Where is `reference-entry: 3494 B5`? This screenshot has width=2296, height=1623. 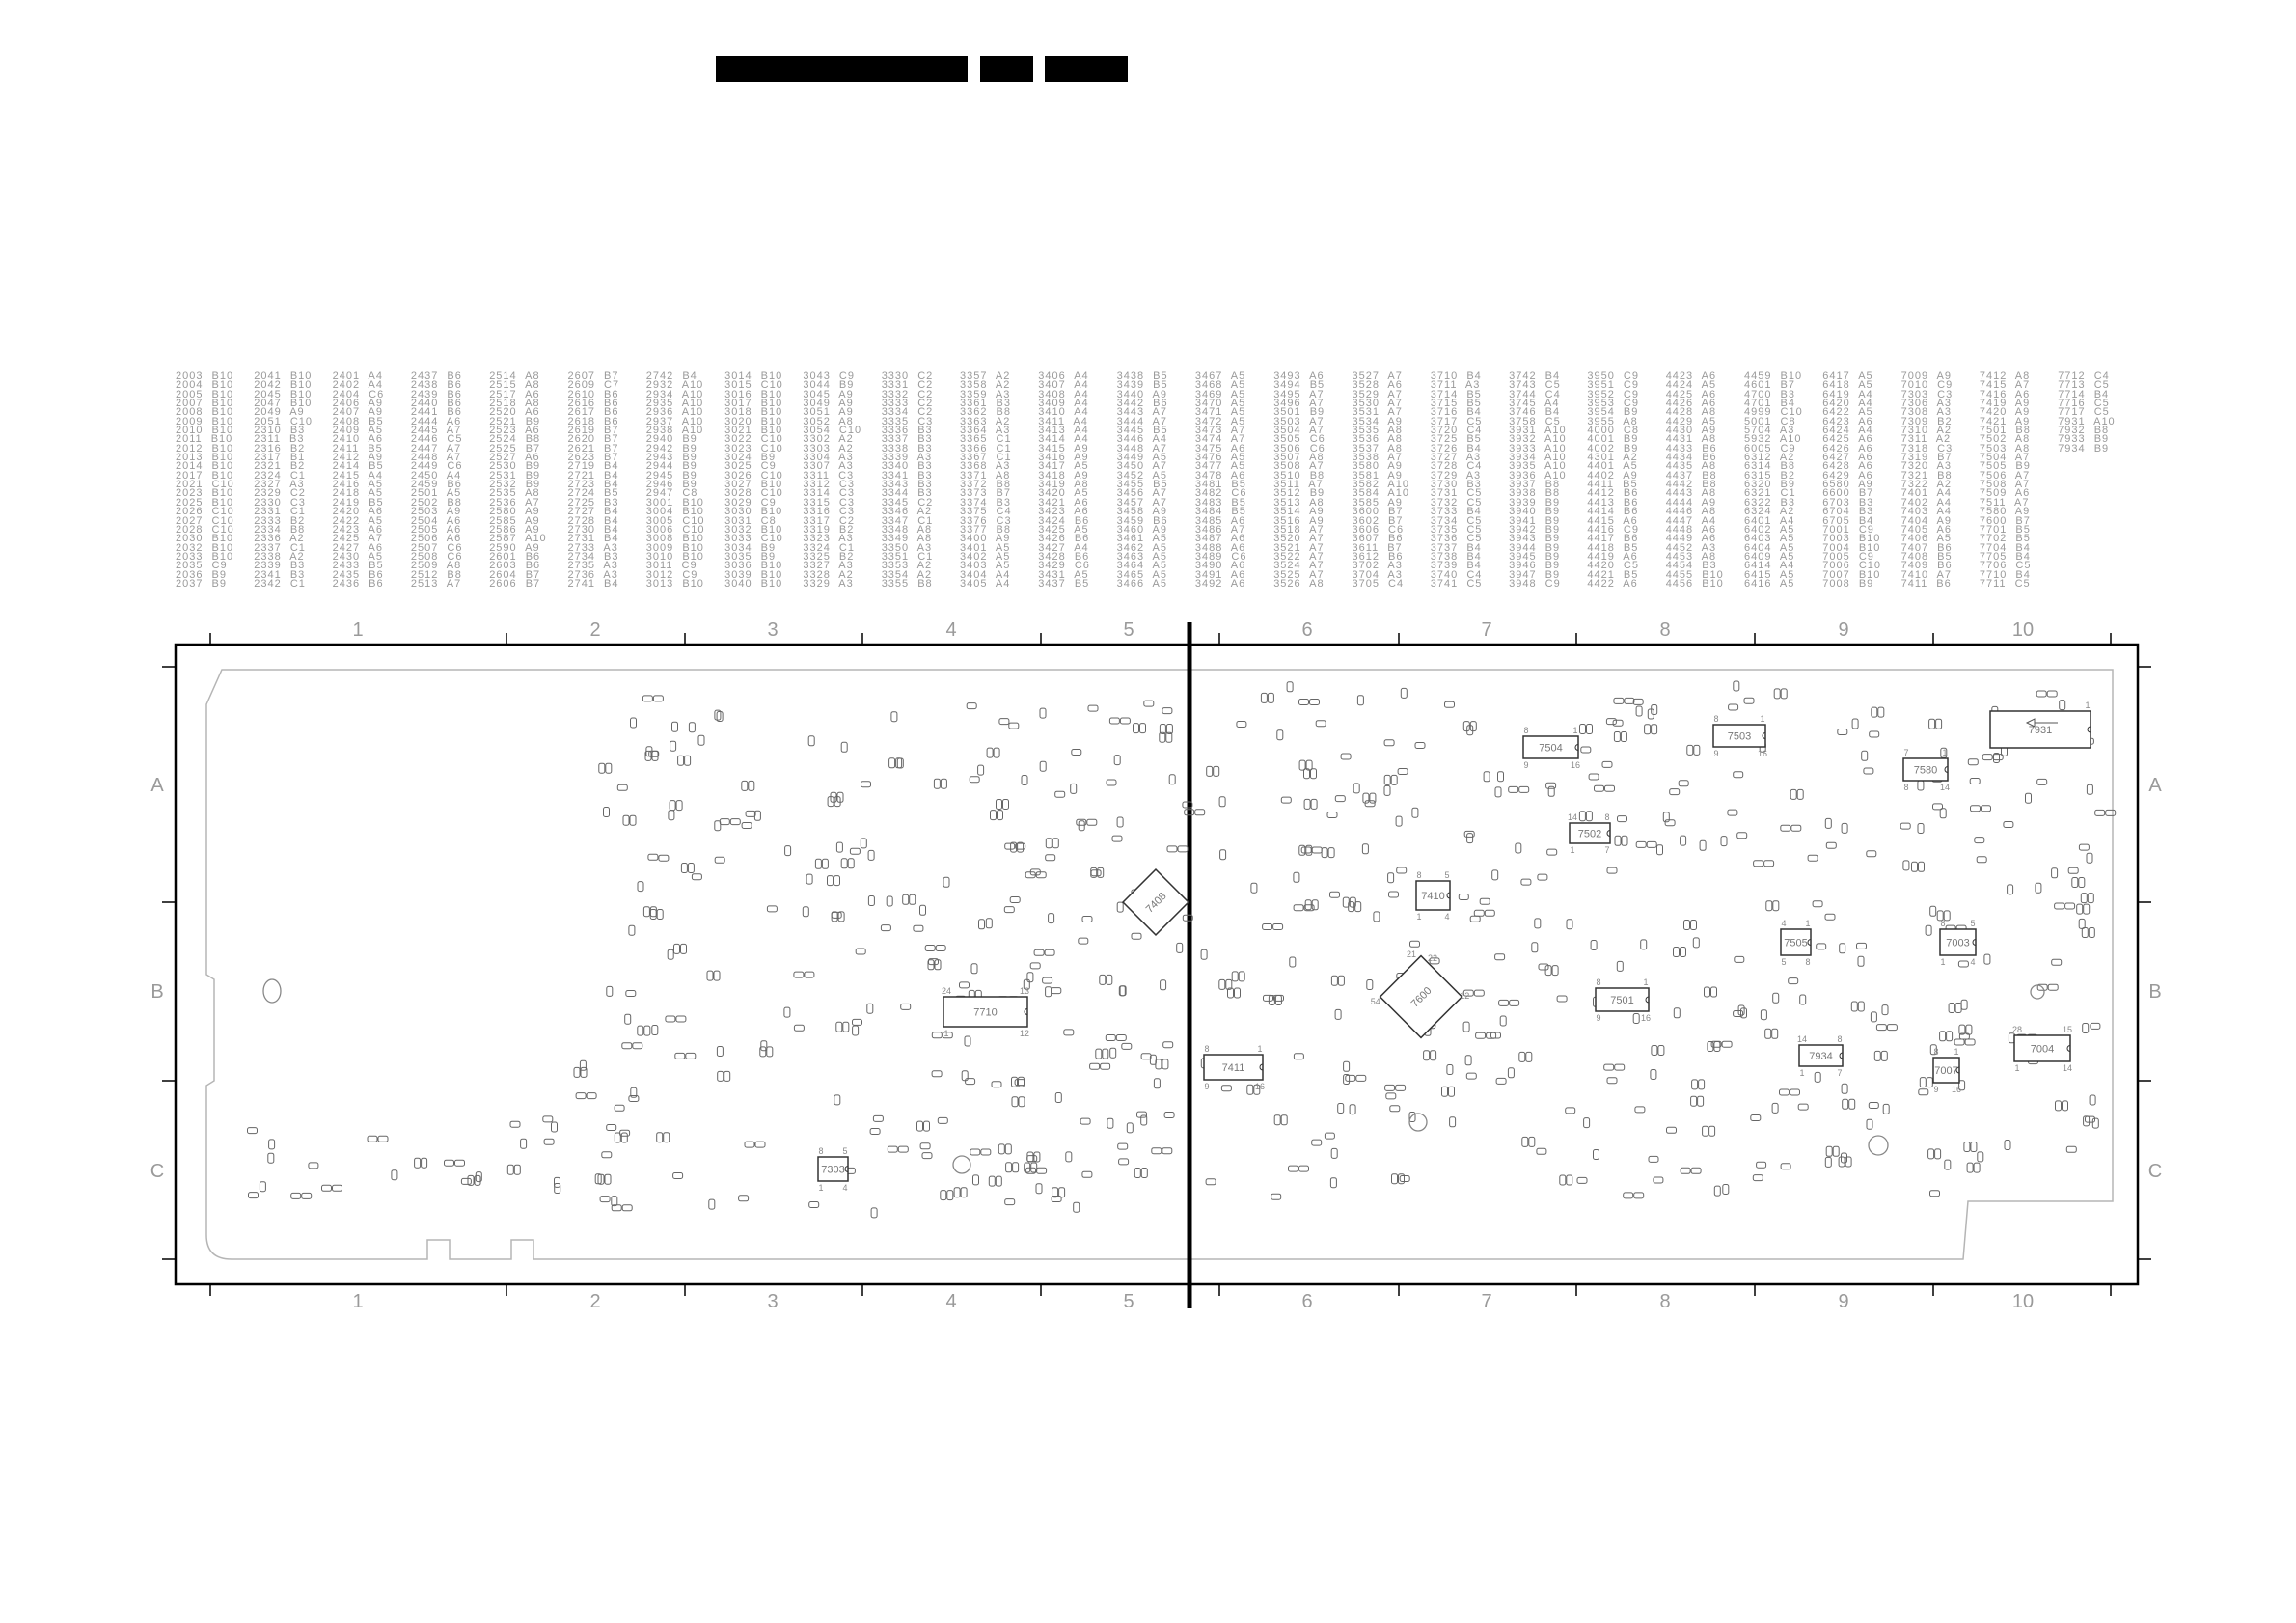
reference-entry: 3494 B5 is located at coordinates (1299, 386).